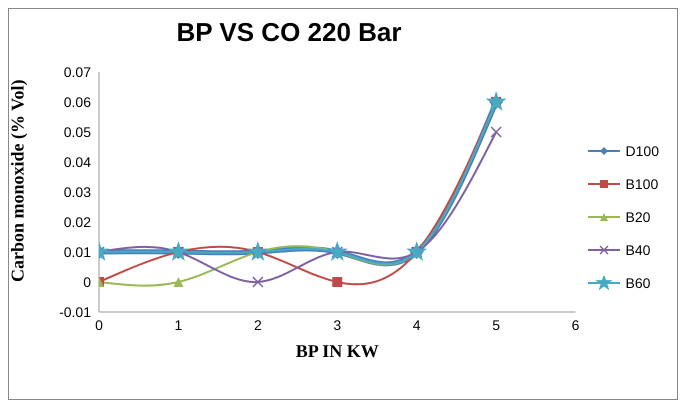 The height and width of the screenshot is (408, 686). I want to click on y-tick-label: 0.04, so click(78, 162).